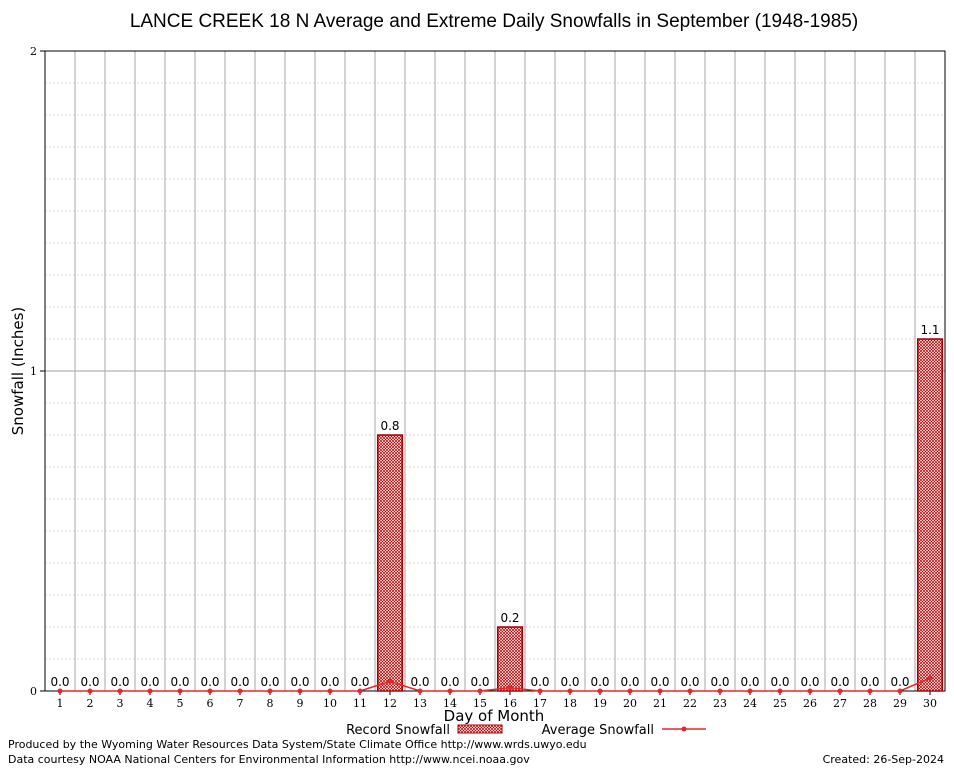 Image resolution: width=954 pixels, height=768 pixels. What do you see at coordinates (780, 703) in the screenshot?
I see `x-tick-label: 25` at bounding box center [780, 703].